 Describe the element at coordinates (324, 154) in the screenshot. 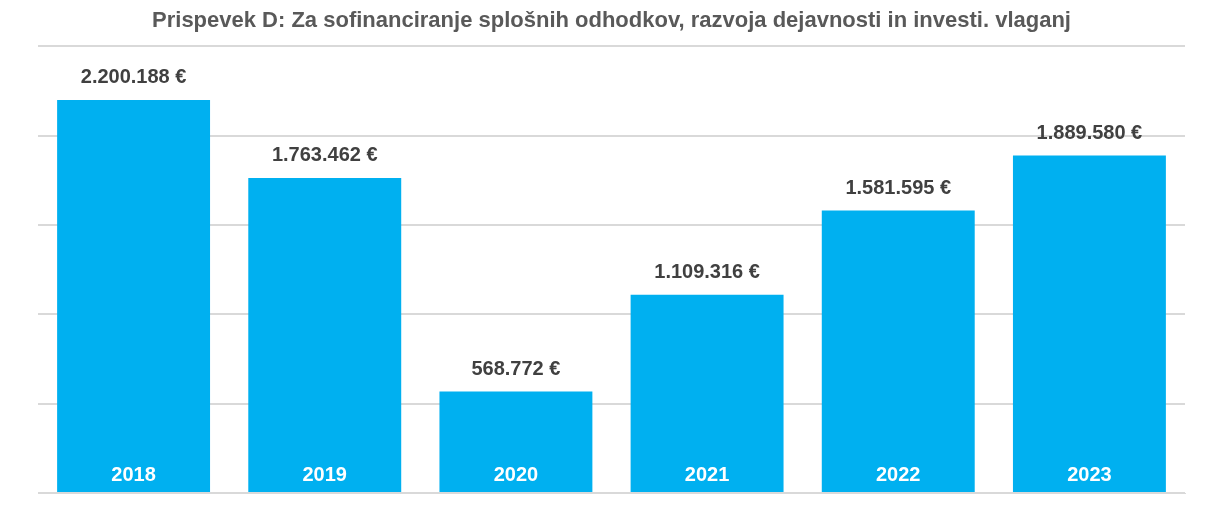

I see `data-label: 1.763.462 €` at that location.